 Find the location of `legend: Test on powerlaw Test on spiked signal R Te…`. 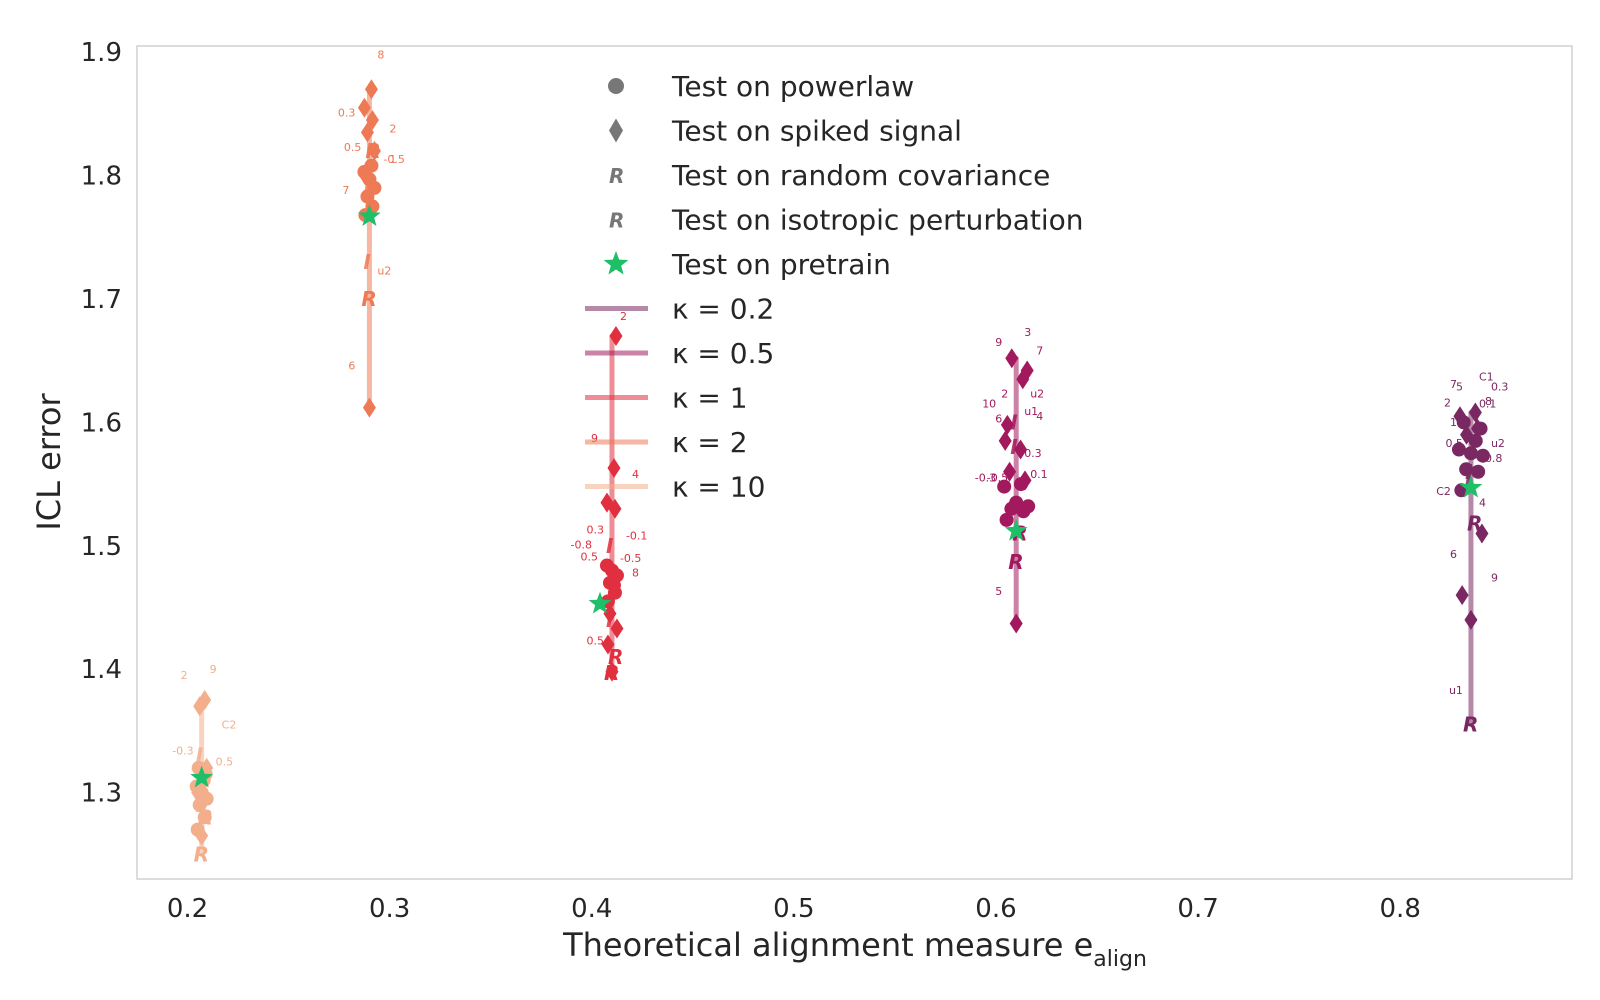

legend: Test on powerlaw Test on spiked signal R Te… is located at coordinates (834, 287).